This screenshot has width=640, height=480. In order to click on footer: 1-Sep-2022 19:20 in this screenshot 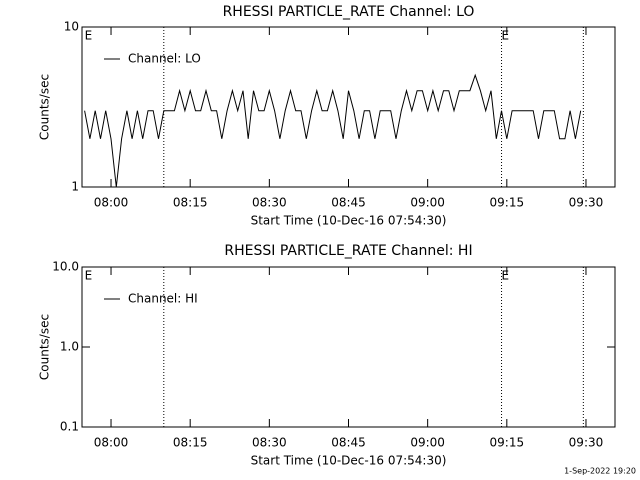, I will do `click(600, 471)`.